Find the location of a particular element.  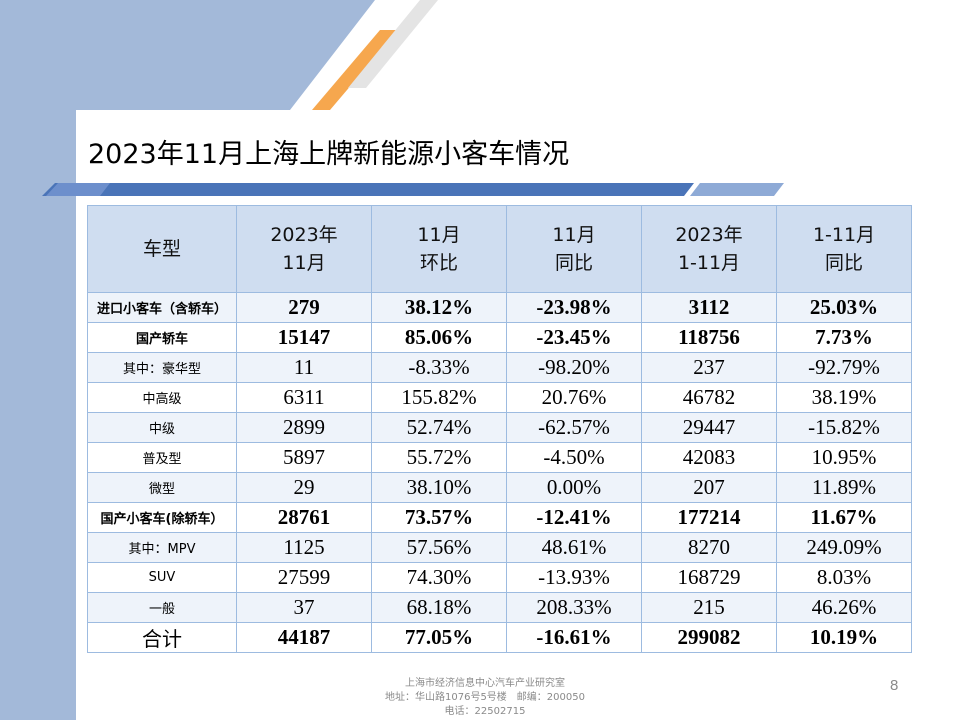

table-cell: 48.61% is located at coordinates (574, 547).